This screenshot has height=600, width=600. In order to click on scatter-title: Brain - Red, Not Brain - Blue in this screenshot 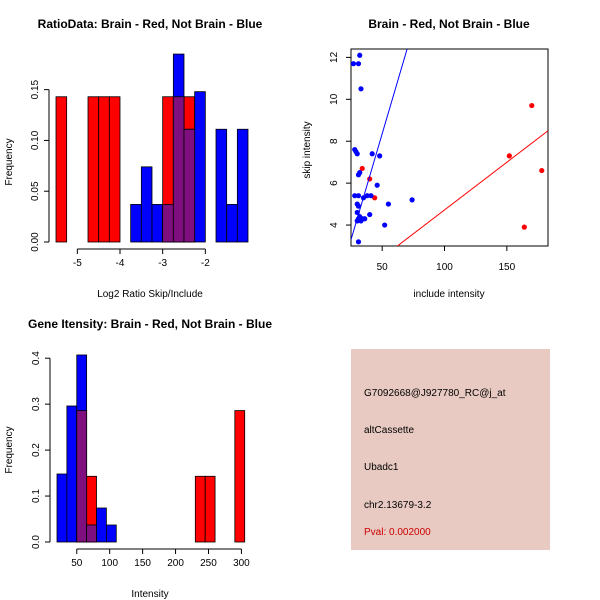, I will do `click(449, 24)`.